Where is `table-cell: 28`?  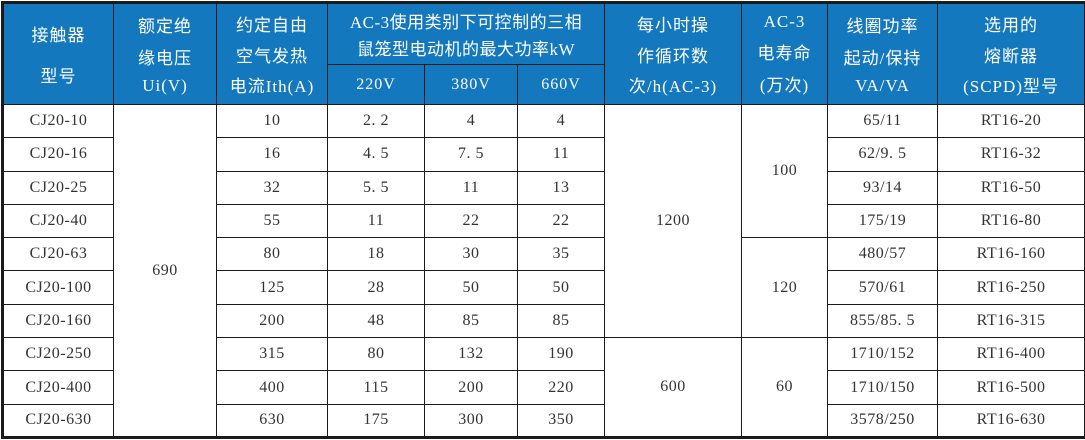
table-cell: 28 is located at coordinates (376, 287).